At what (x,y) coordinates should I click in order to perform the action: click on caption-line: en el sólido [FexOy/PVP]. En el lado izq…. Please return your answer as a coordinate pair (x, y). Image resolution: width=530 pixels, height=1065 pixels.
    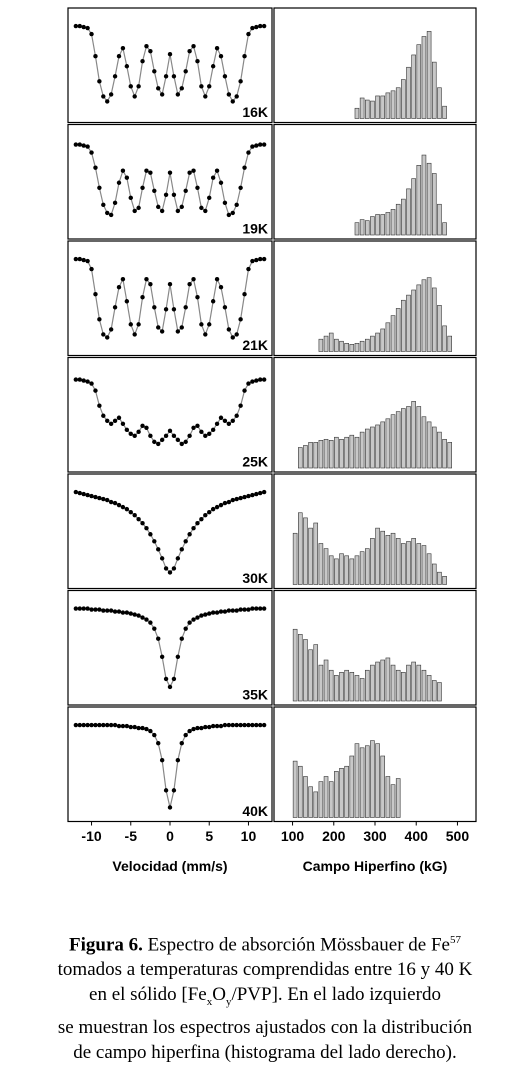
    Looking at the image, I should click on (265, 998).